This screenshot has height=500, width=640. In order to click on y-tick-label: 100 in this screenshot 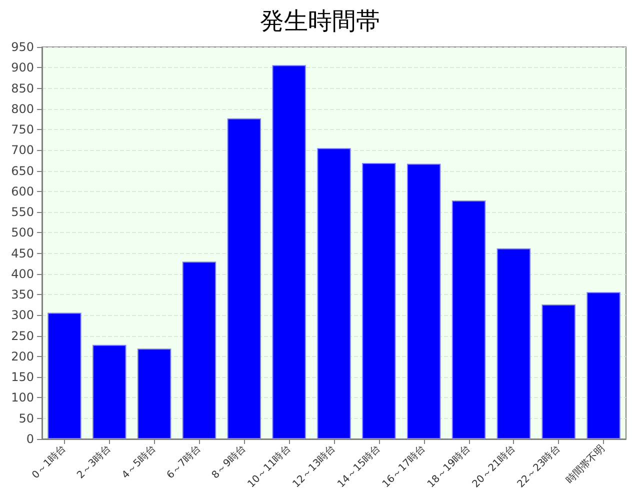, I will do `click(22, 397)`.